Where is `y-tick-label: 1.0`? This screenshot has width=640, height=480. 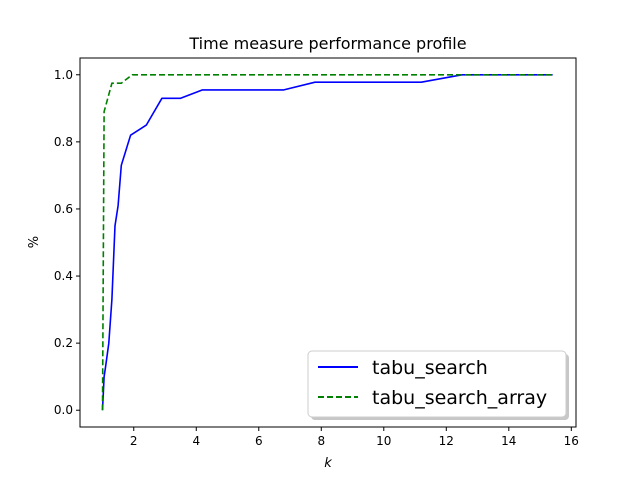 y-tick-label: 1.0 is located at coordinates (63, 75).